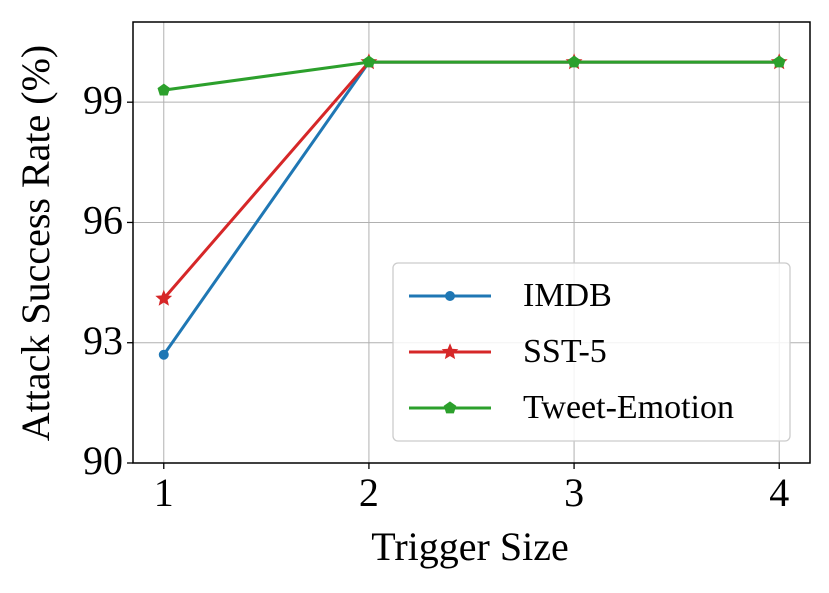 The width and height of the screenshot is (829, 593). Describe the element at coordinates (471, 76) in the screenshot. I see `line` at that location.